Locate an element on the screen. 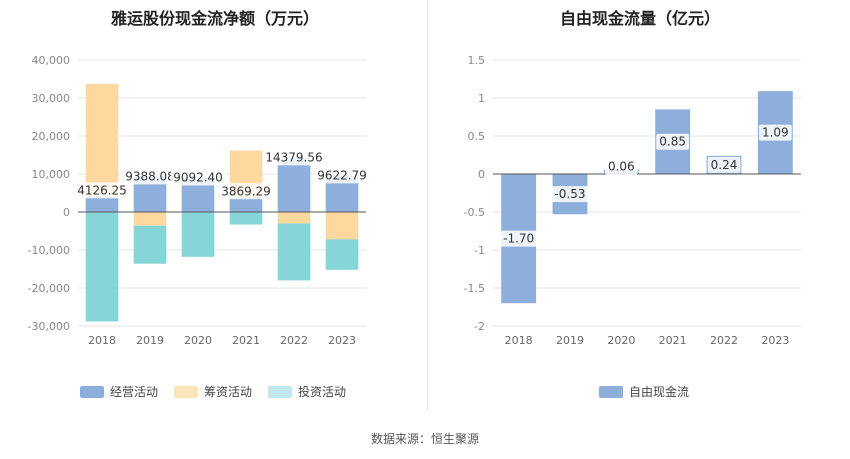  legend-item-operating: 经营活动 is located at coordinates (119, 391).